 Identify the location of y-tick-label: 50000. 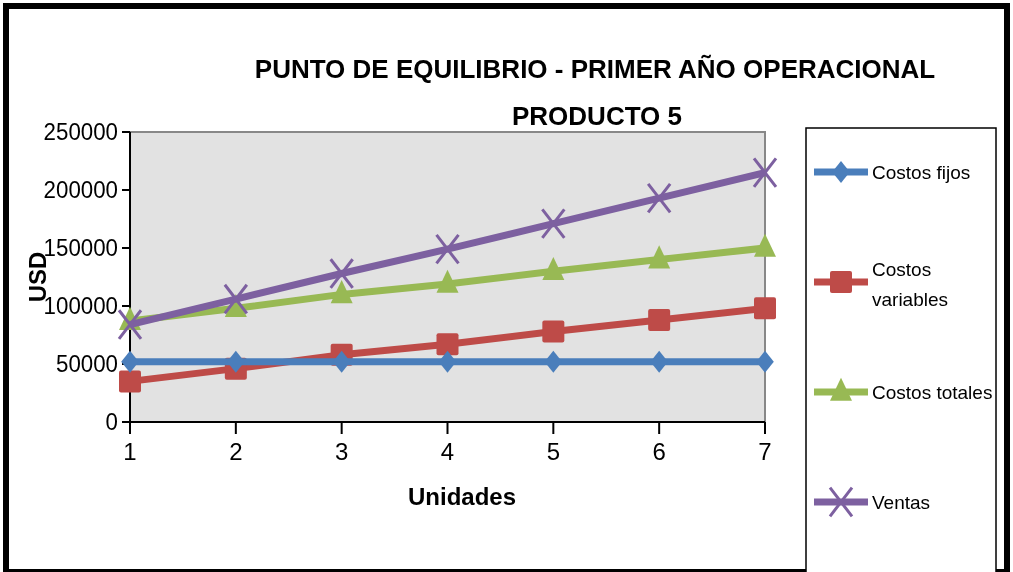
(89, 364).